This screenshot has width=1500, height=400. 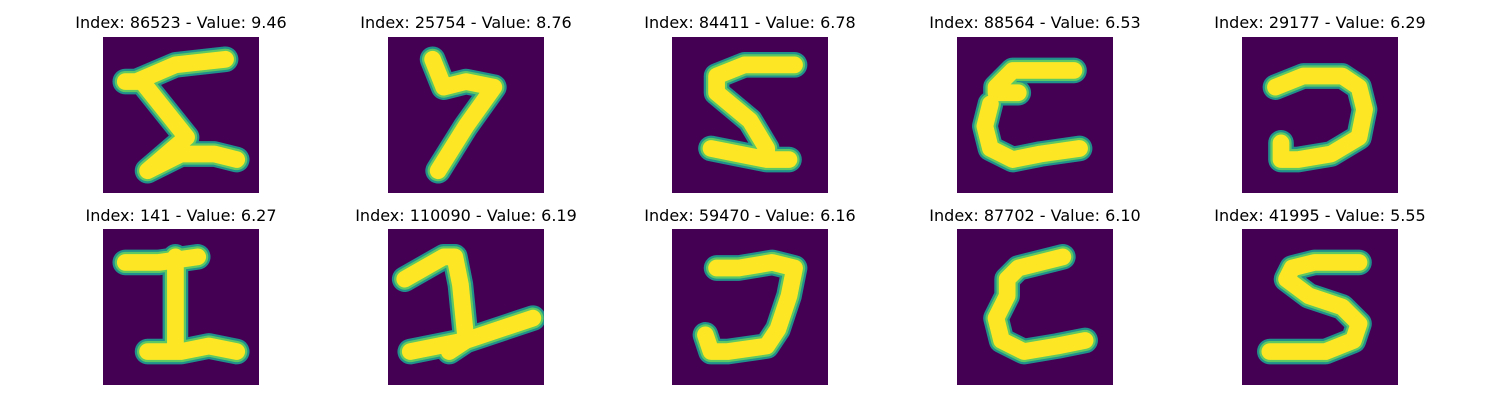 I want to click on panel-title-9: Index: 87702 - Value: 6.10, so click(x=1035, y=215).